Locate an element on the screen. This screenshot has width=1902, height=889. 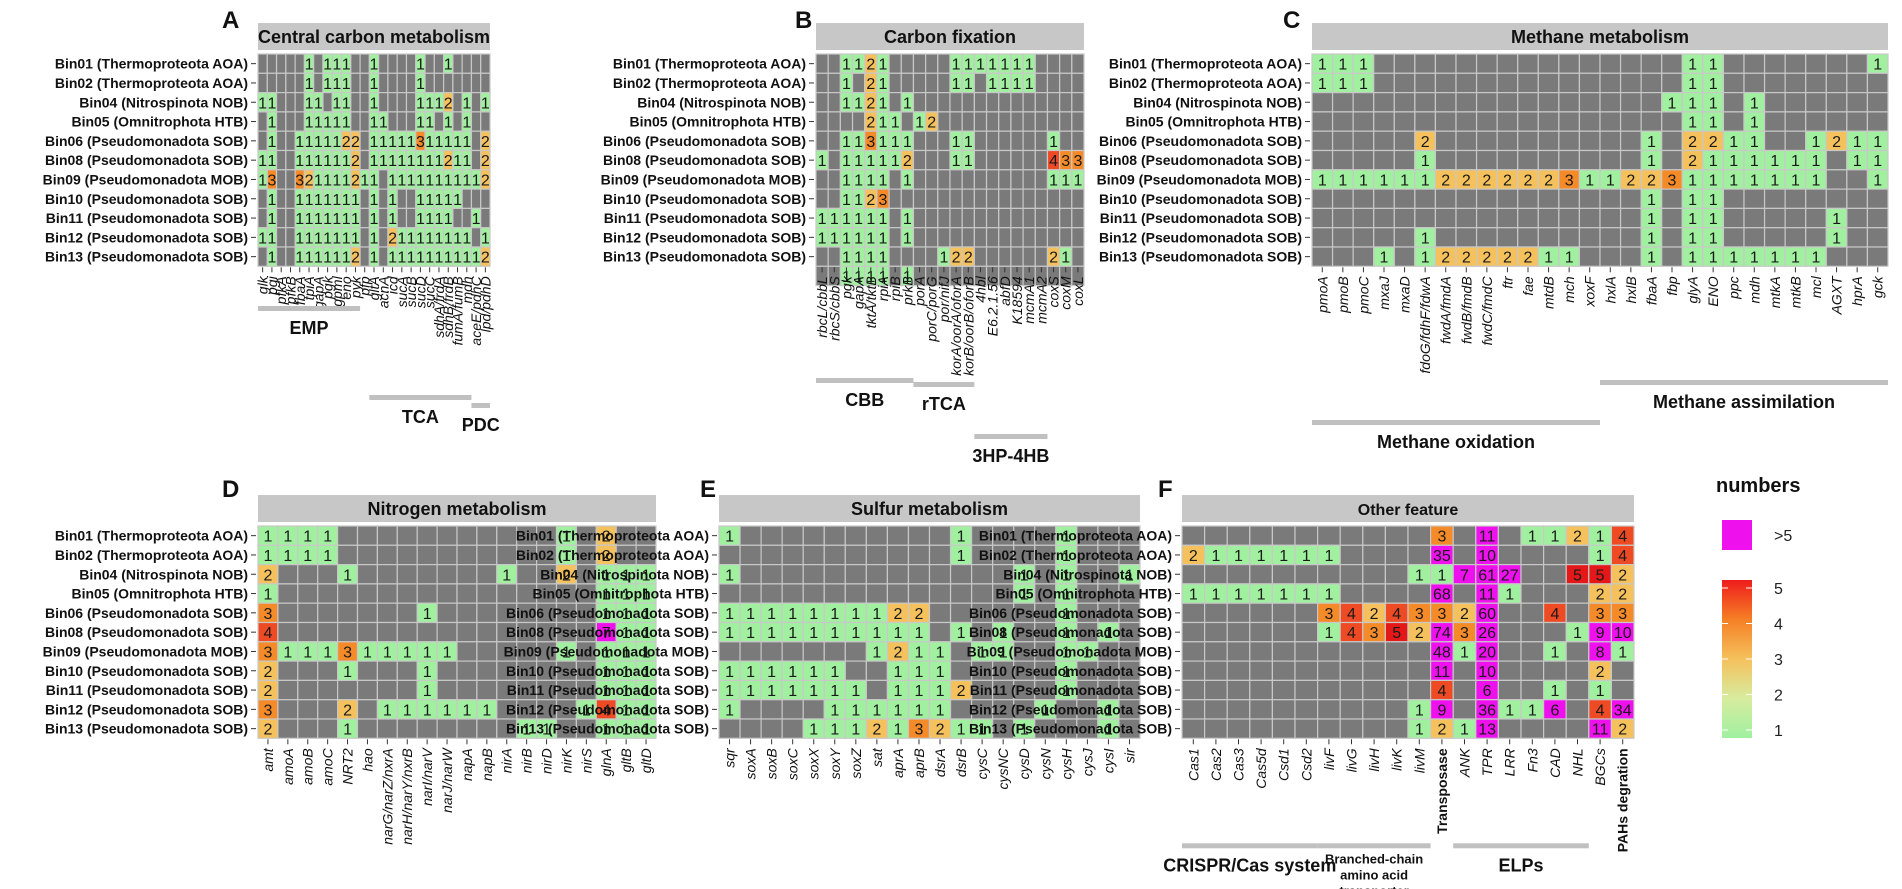
row-label: Bin12 (Pseudomonadota SOB) is located at coordinates (607, 709).